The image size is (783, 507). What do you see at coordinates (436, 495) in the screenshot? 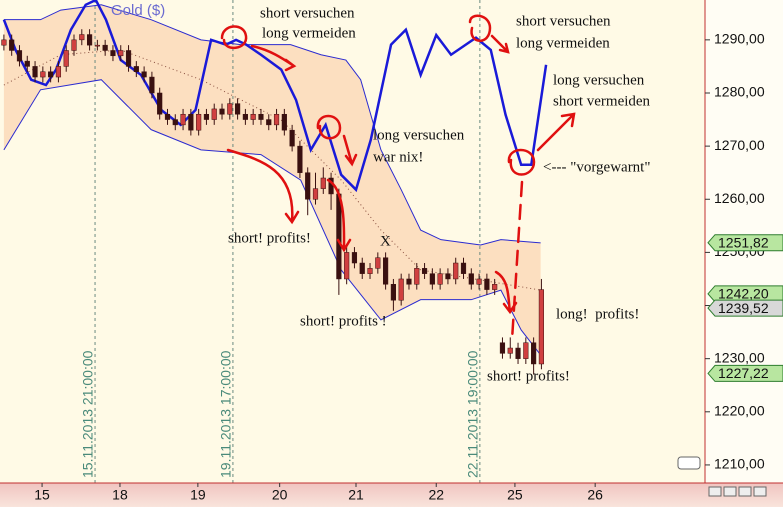
I see `x-tick-label: 22` at bounding box center [436, 495].